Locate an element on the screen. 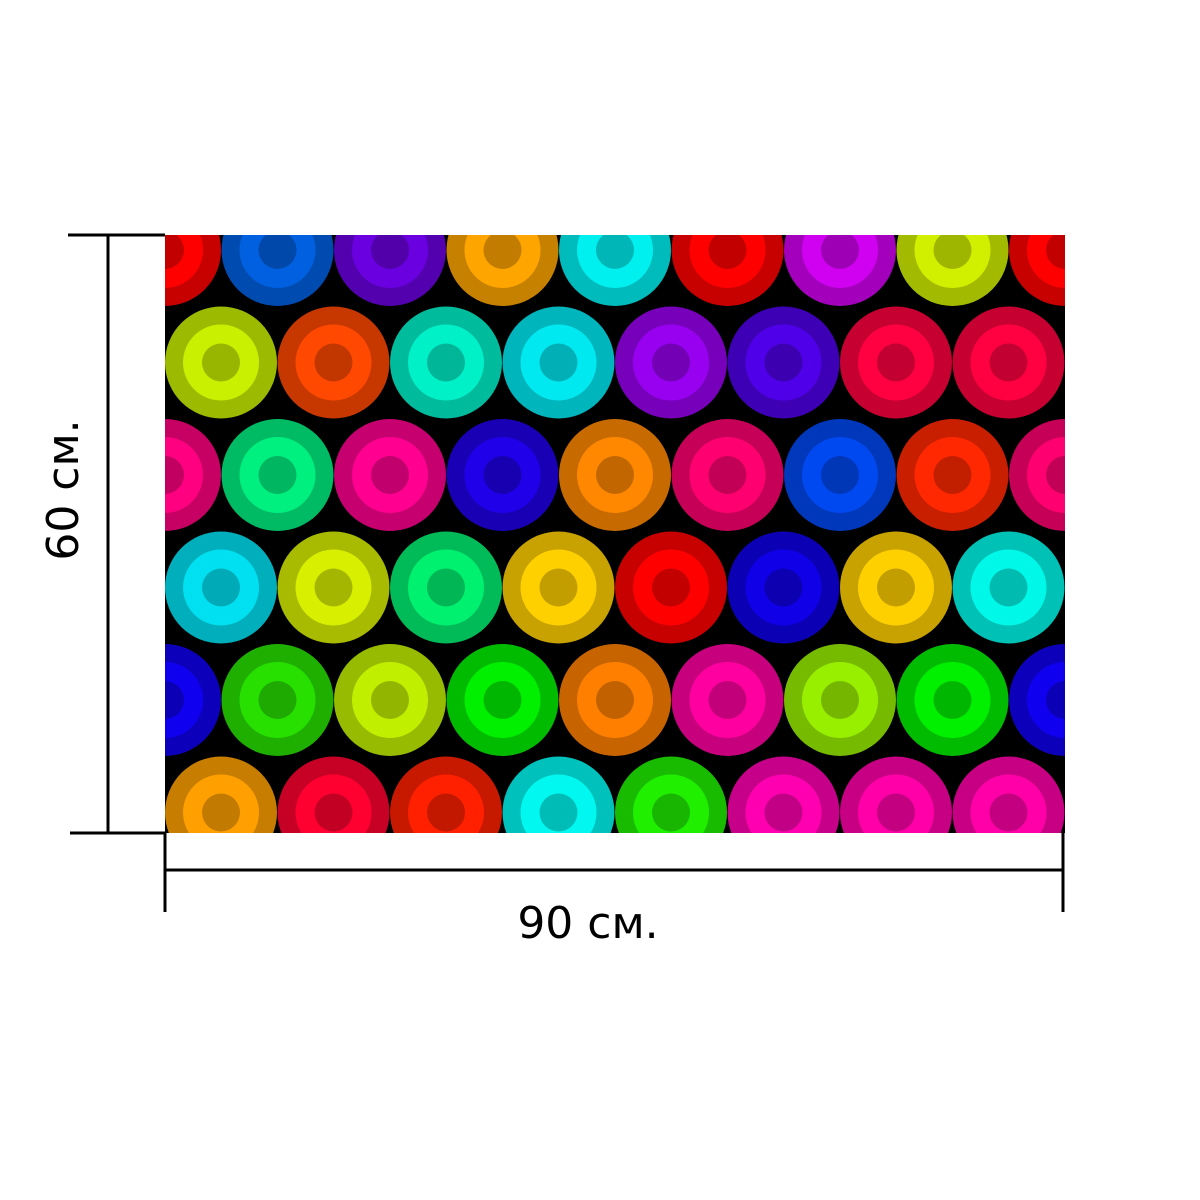  height-dimension is located at coordinates (116, 534).